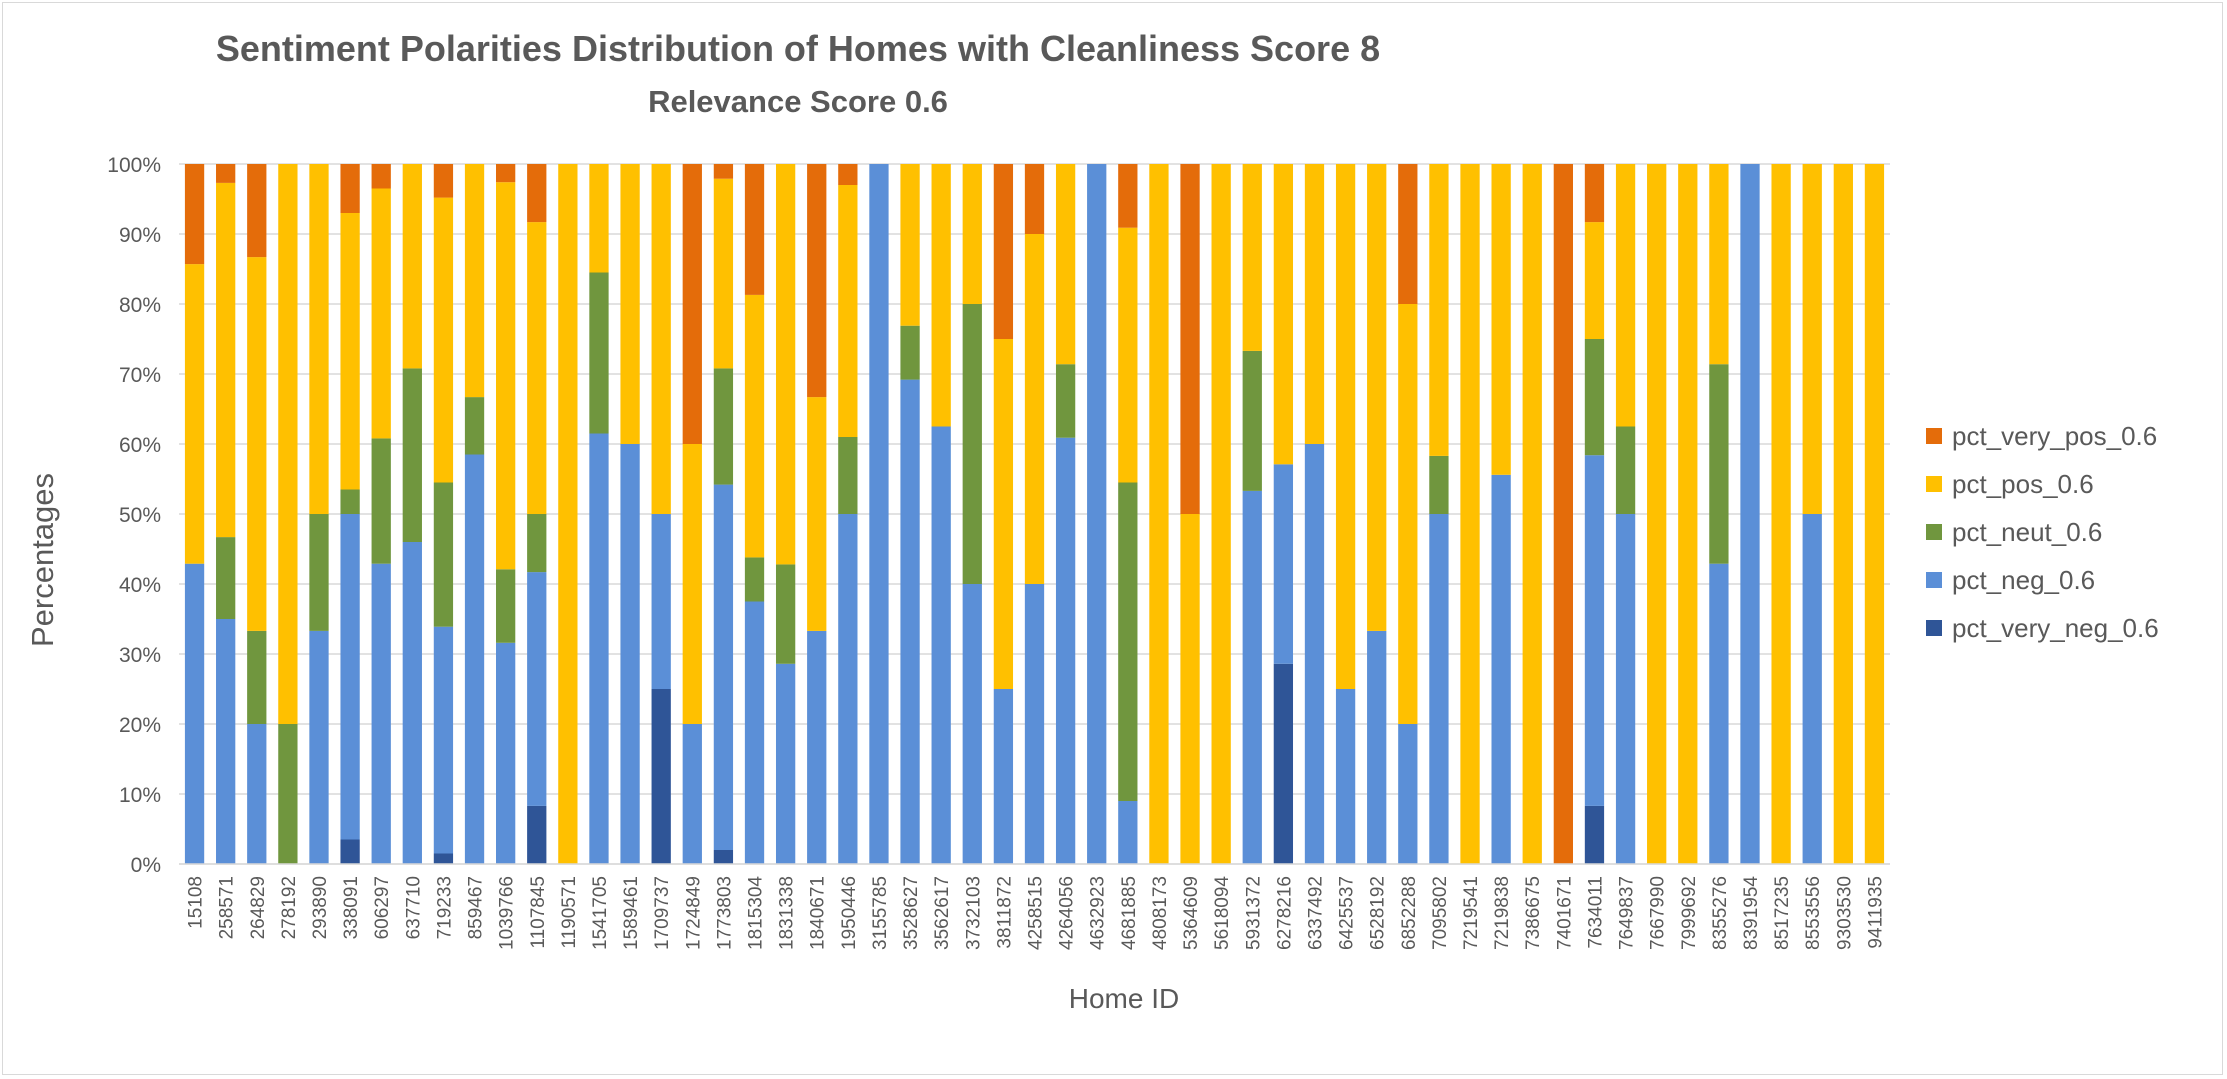  What do you see at coordinates (798, 101) in the screenshot?
I see `chart-subtitle: Relevance Score 0.6` at bounding box center [798, 101].